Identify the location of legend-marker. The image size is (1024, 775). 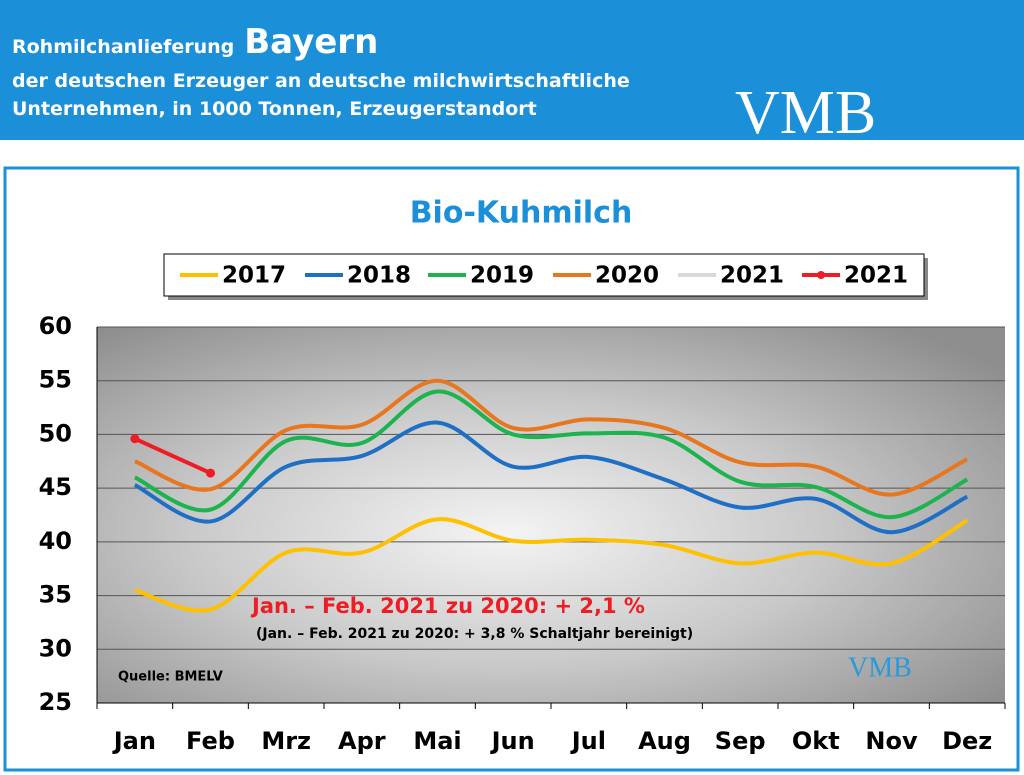
(821, 275).